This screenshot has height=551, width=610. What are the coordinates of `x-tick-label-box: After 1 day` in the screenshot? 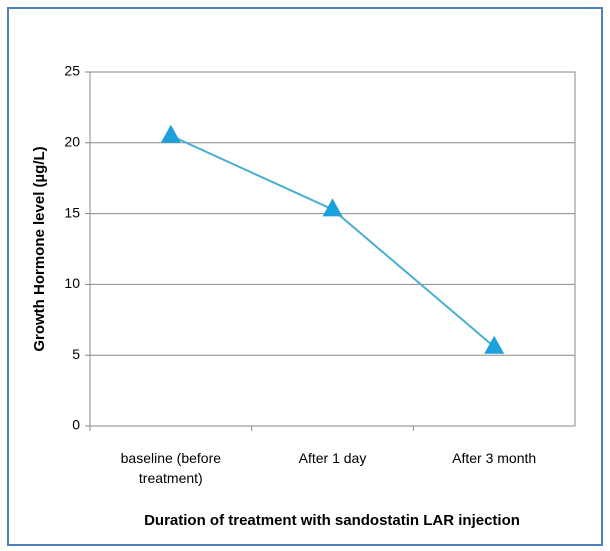 It's located at (332, 458).